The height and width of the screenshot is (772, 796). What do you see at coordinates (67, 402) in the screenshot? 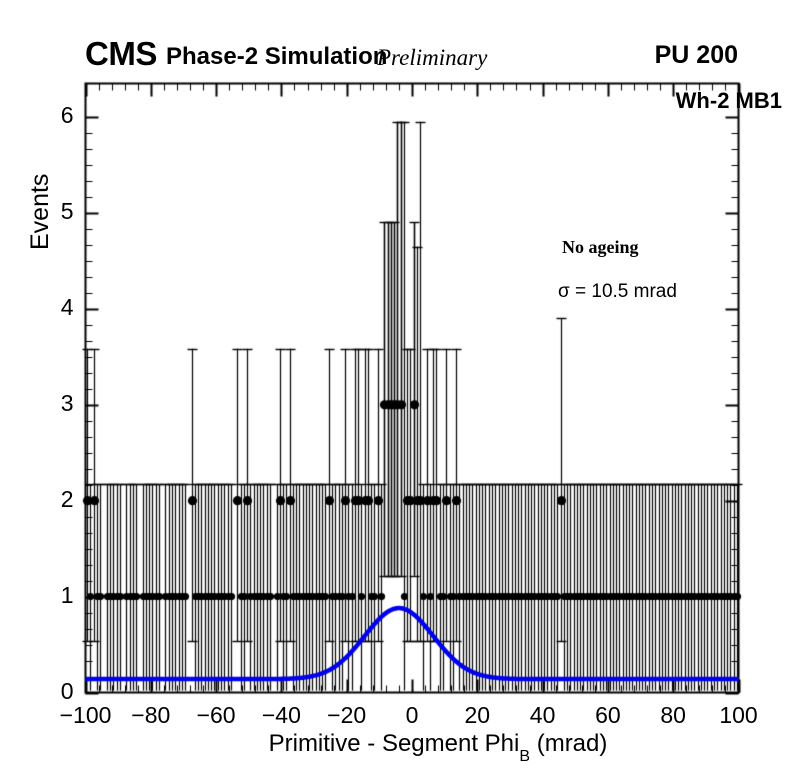
I see `y-tick-label: 3` at bounding box center [67, 402].